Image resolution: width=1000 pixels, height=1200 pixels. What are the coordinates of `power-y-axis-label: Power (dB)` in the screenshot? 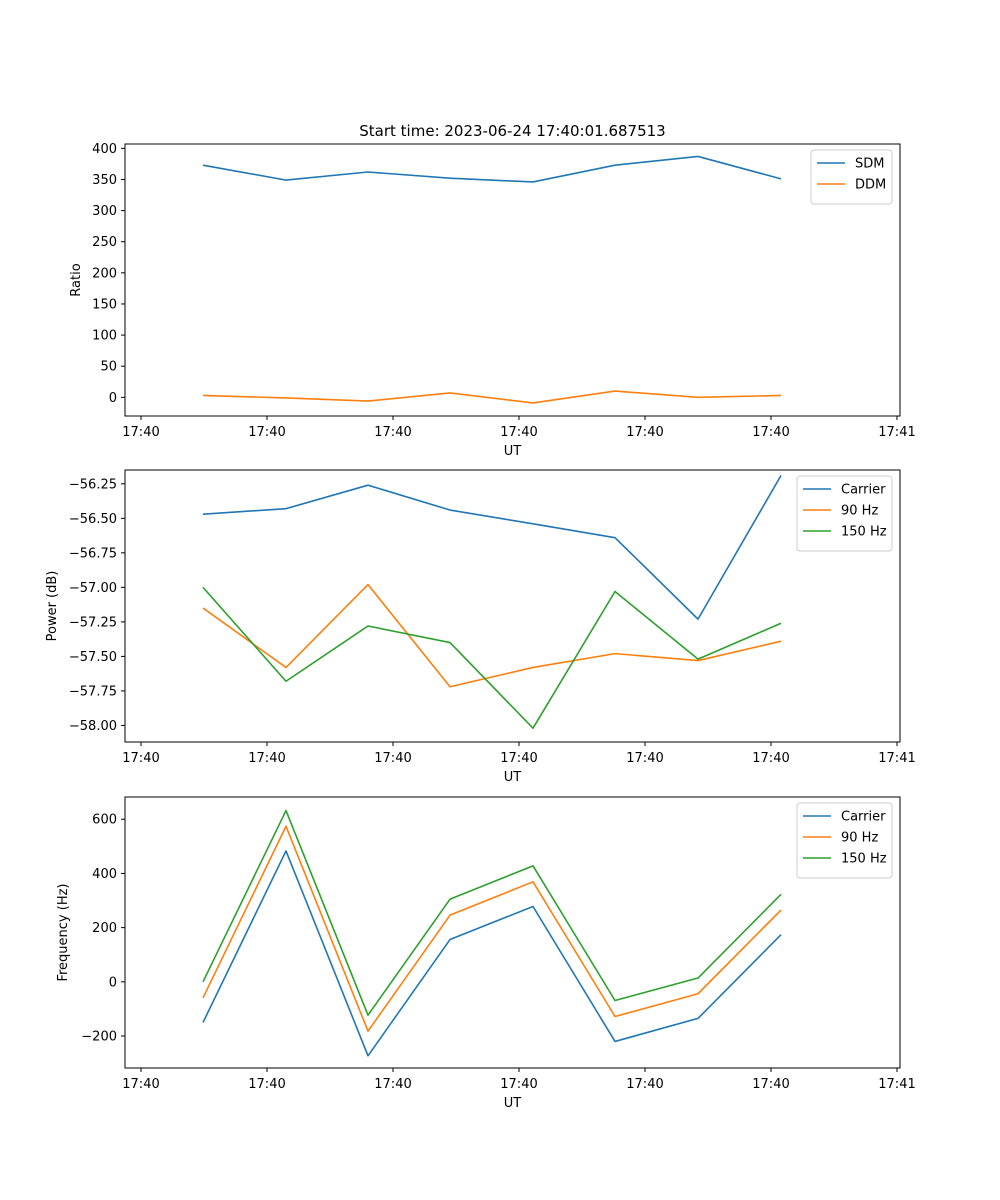 It's located at (52, 606).